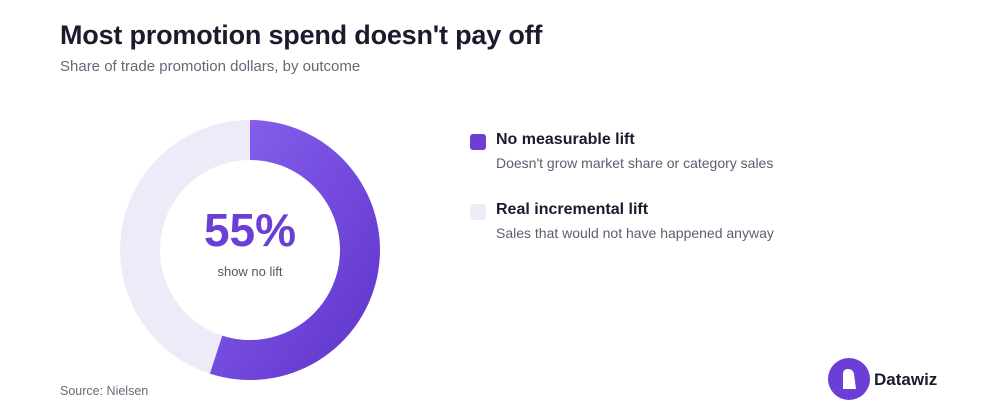 The height and width of the screenshot is (420, 1000). I want to click on chart-title: Most promotion spend doesn't pay off, so click(301, 35).